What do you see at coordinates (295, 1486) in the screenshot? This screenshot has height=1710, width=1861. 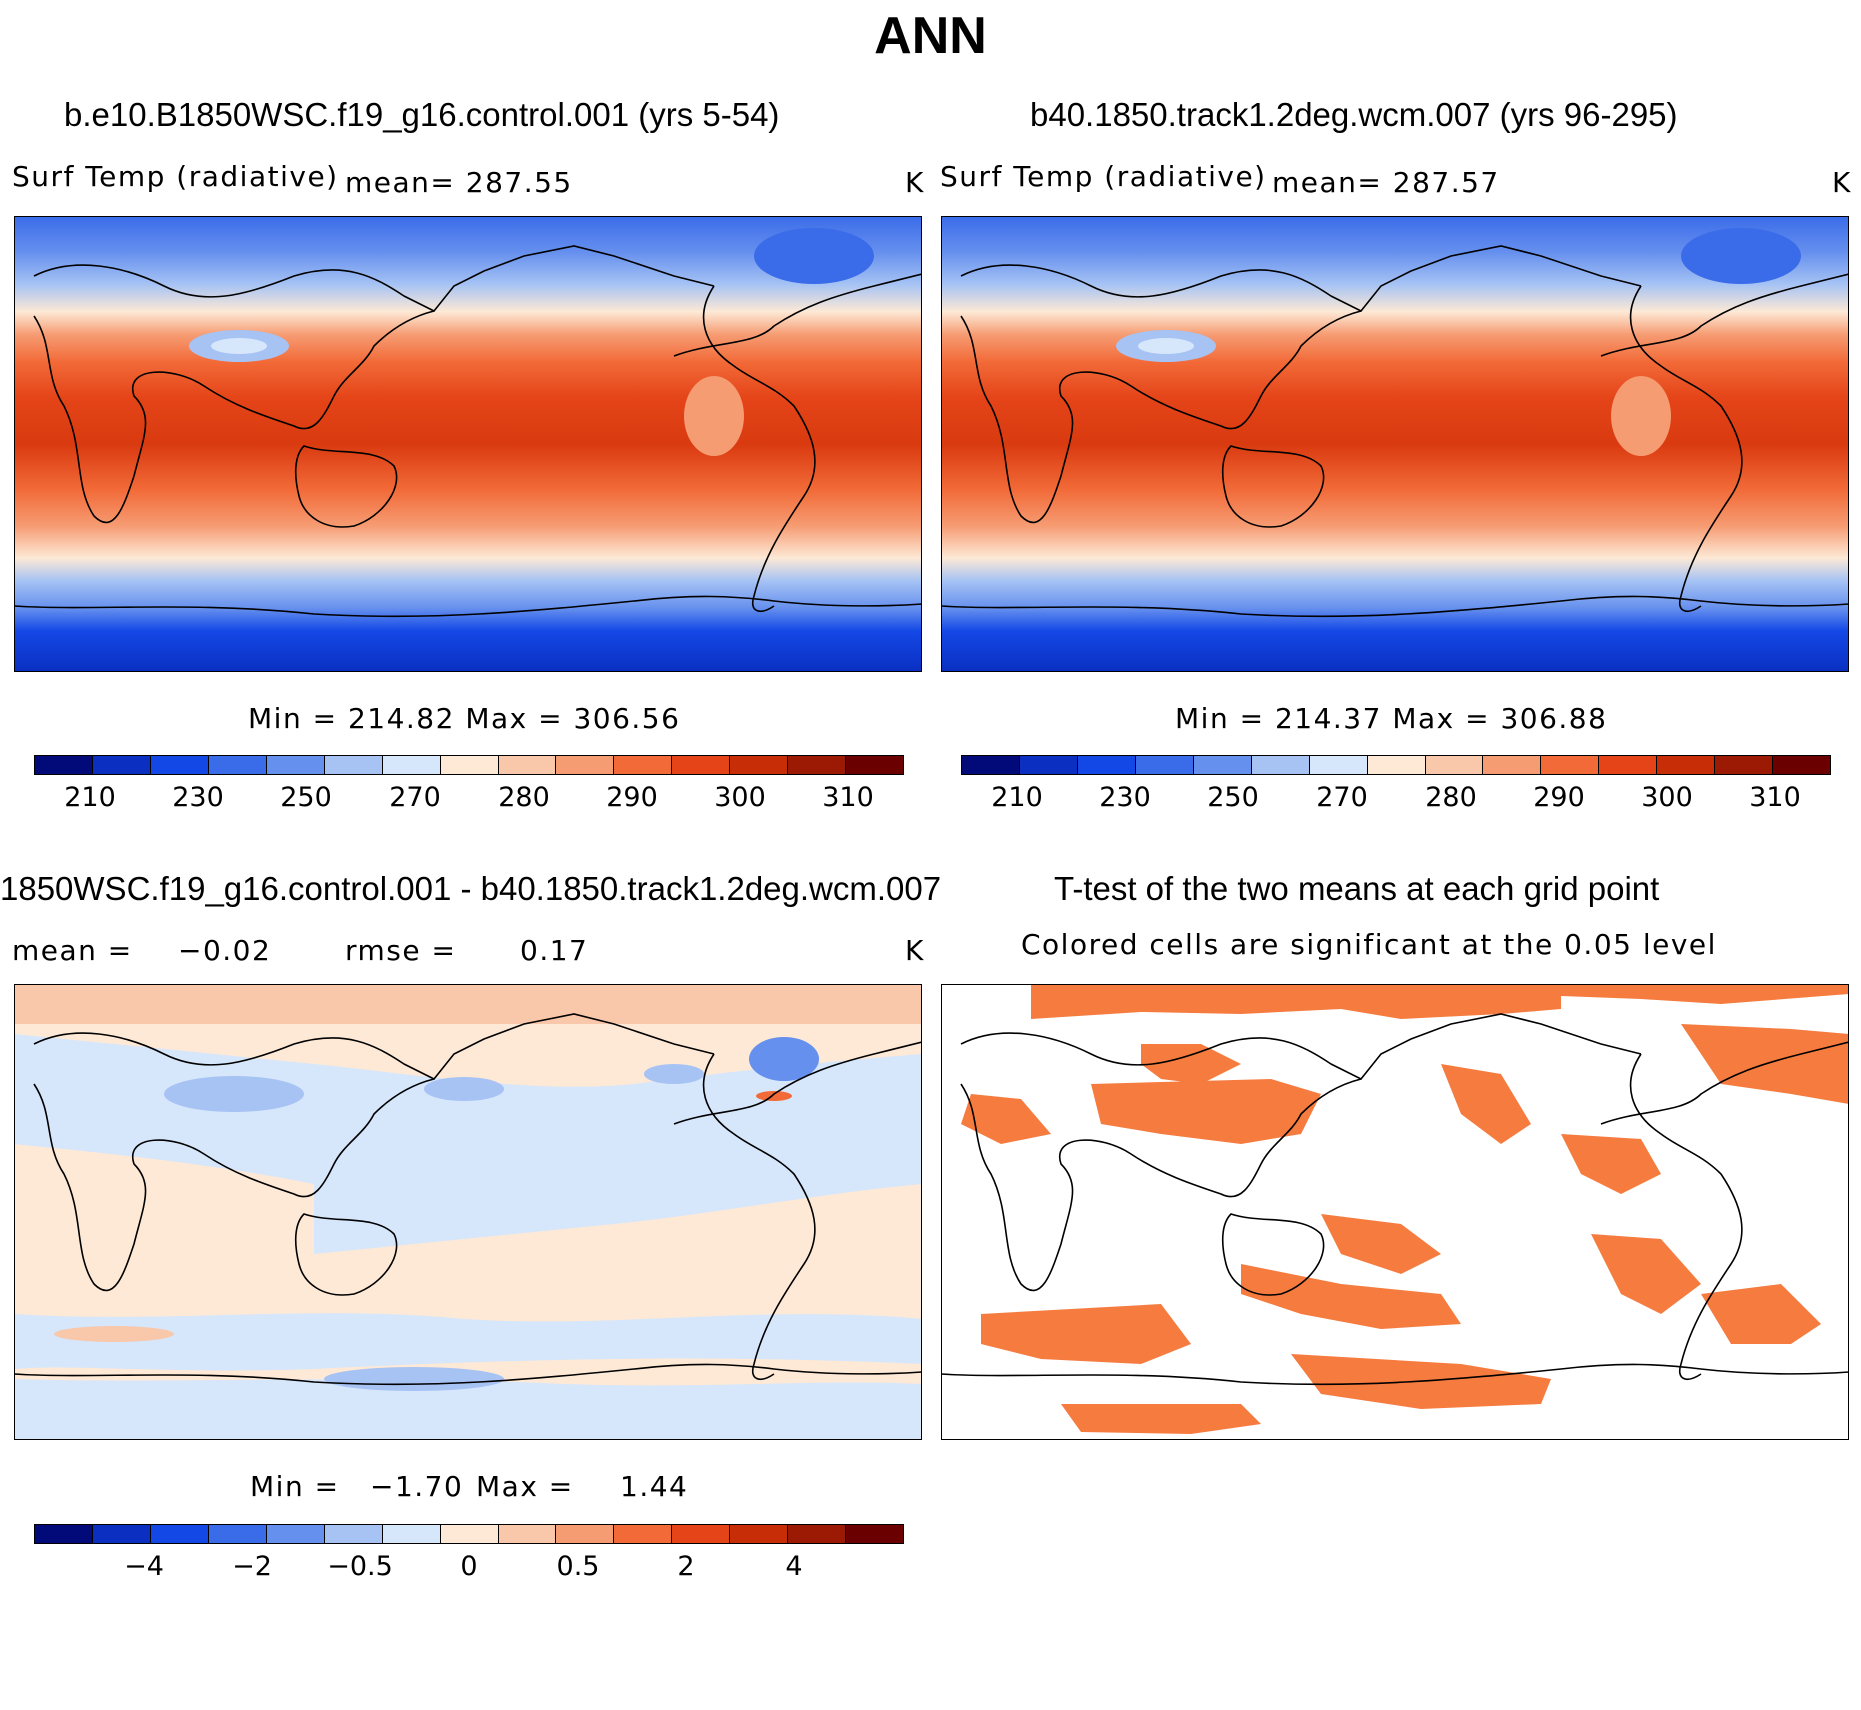 I see `panel3-min-label: Min =` at bounding box center [295, 1486].